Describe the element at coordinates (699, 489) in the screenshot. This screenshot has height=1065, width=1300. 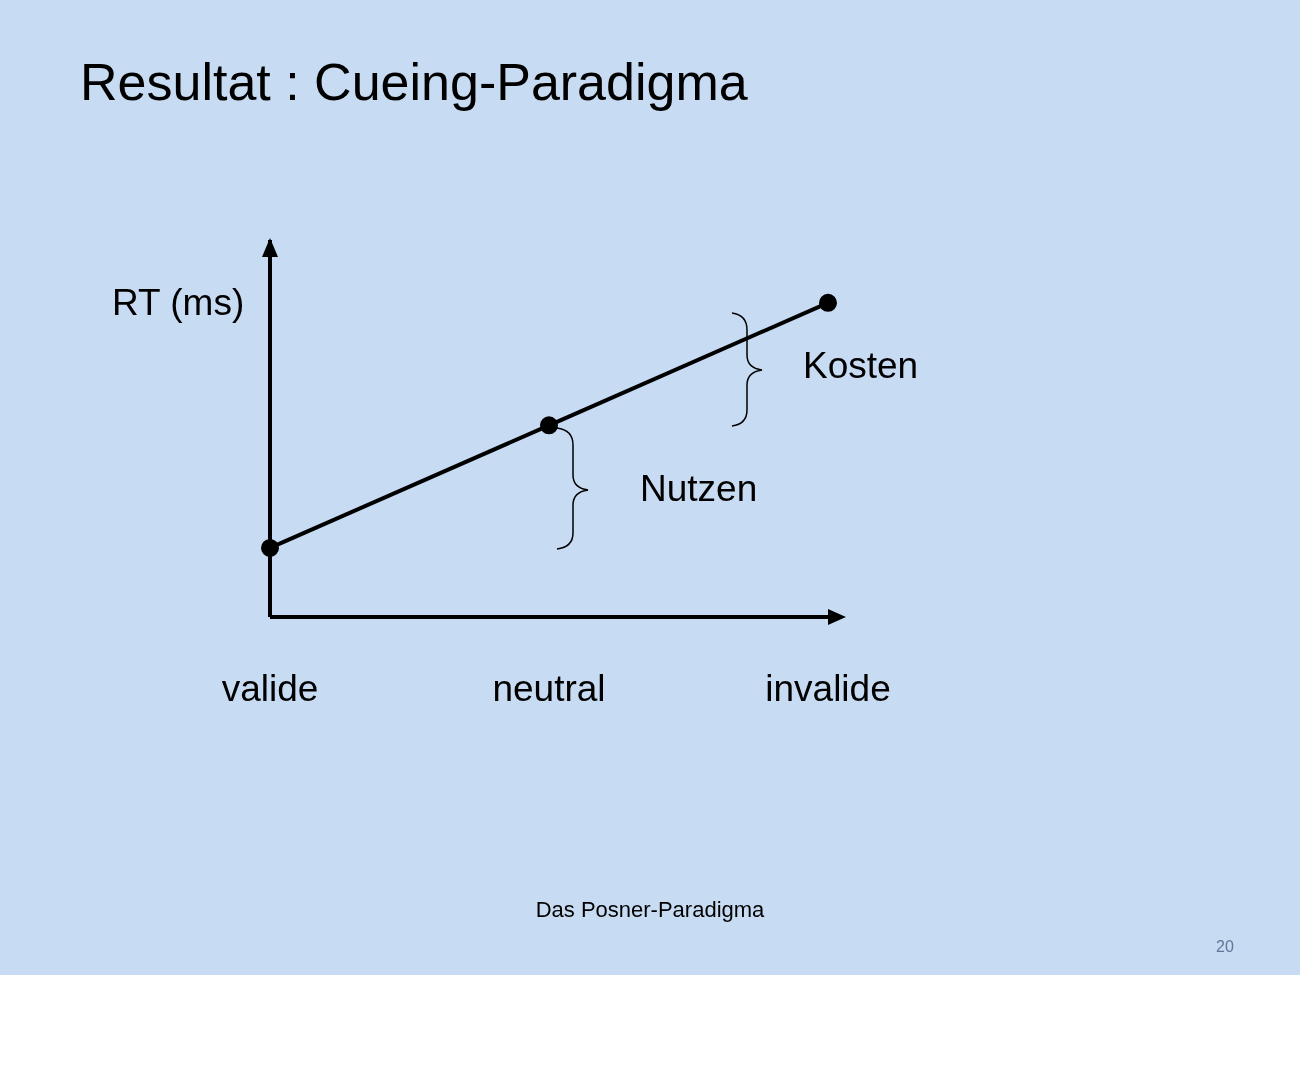
I see `annotation: Nutzen` at that location.